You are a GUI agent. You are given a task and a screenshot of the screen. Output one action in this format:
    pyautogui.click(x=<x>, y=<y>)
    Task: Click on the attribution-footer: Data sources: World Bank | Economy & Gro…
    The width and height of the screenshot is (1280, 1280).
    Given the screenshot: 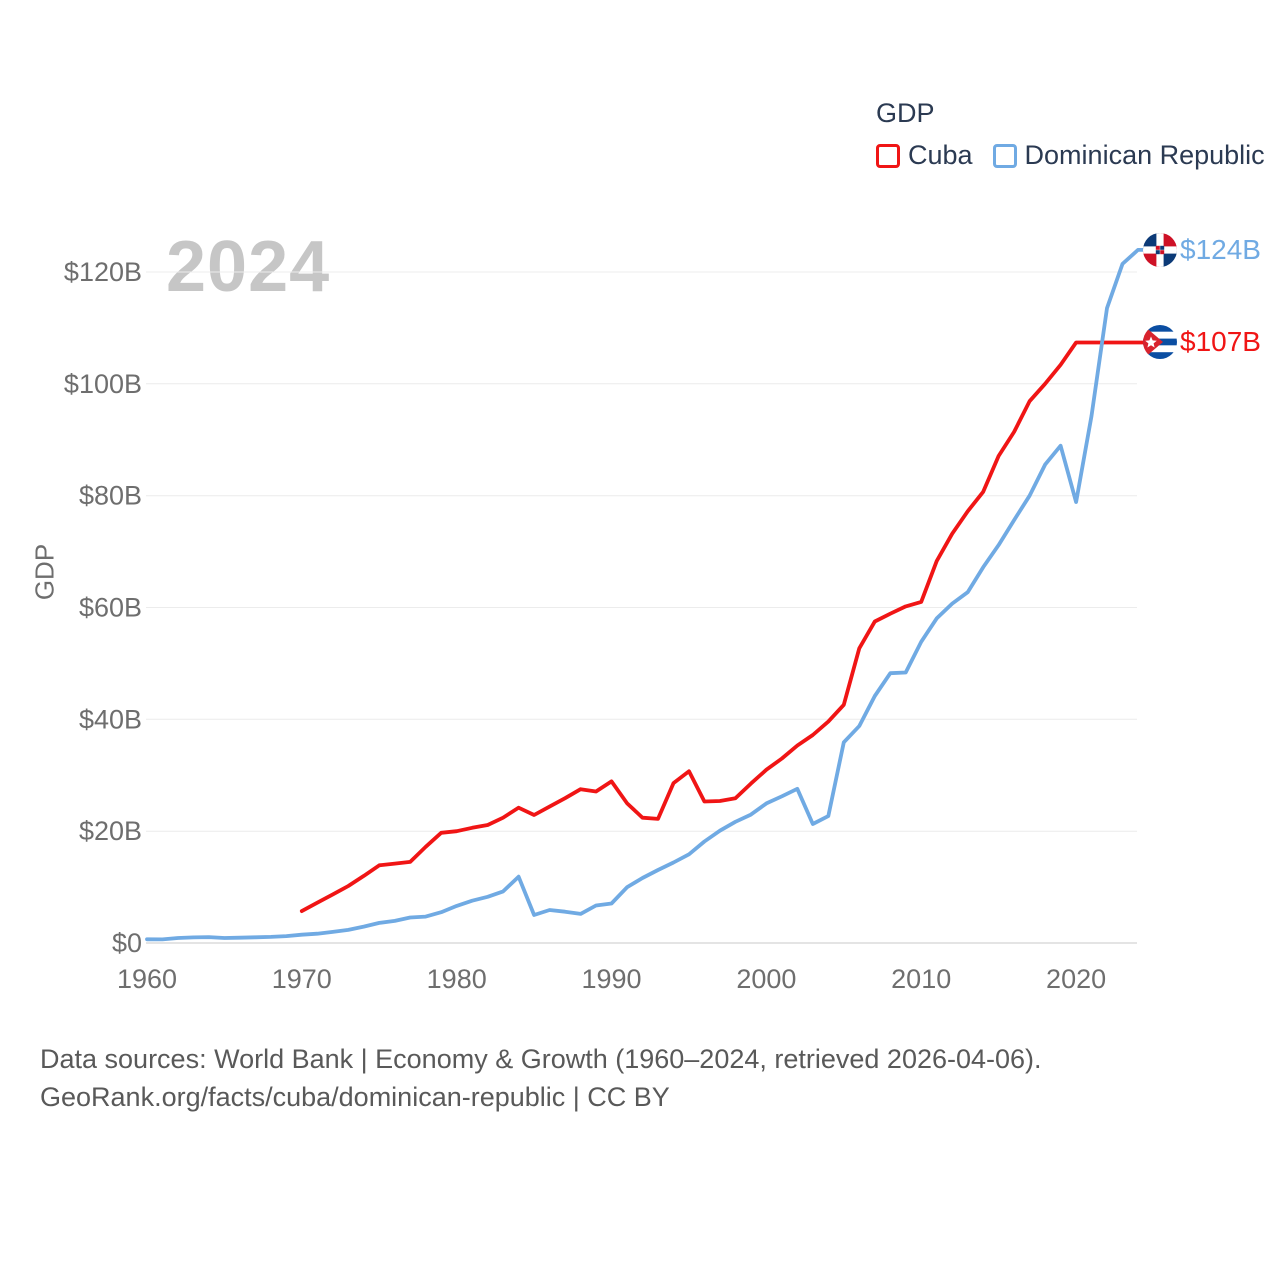 What is the action you would take?
    pyautogui.click(x=541, y=1078)
    